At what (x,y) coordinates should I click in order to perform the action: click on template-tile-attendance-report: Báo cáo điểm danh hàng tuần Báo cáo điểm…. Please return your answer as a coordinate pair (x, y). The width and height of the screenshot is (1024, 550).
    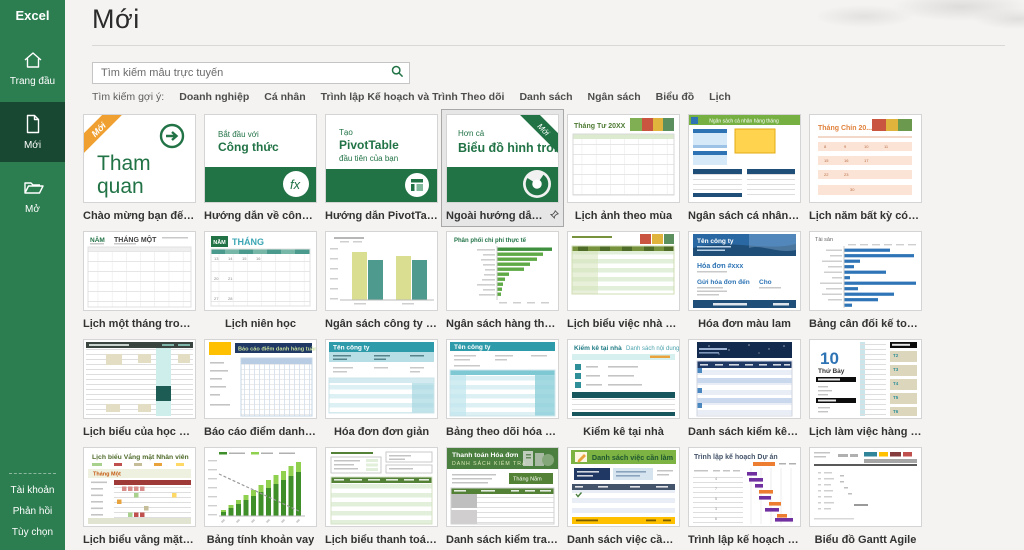
    Looking at the image, I should click on (260, 388).